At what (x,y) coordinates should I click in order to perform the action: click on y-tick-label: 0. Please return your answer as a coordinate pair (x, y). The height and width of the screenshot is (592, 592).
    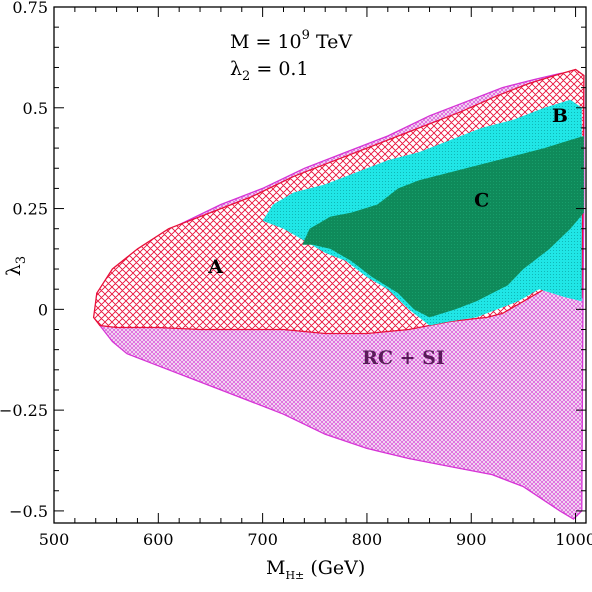
    Looking at the image, I should click on (43, 309).